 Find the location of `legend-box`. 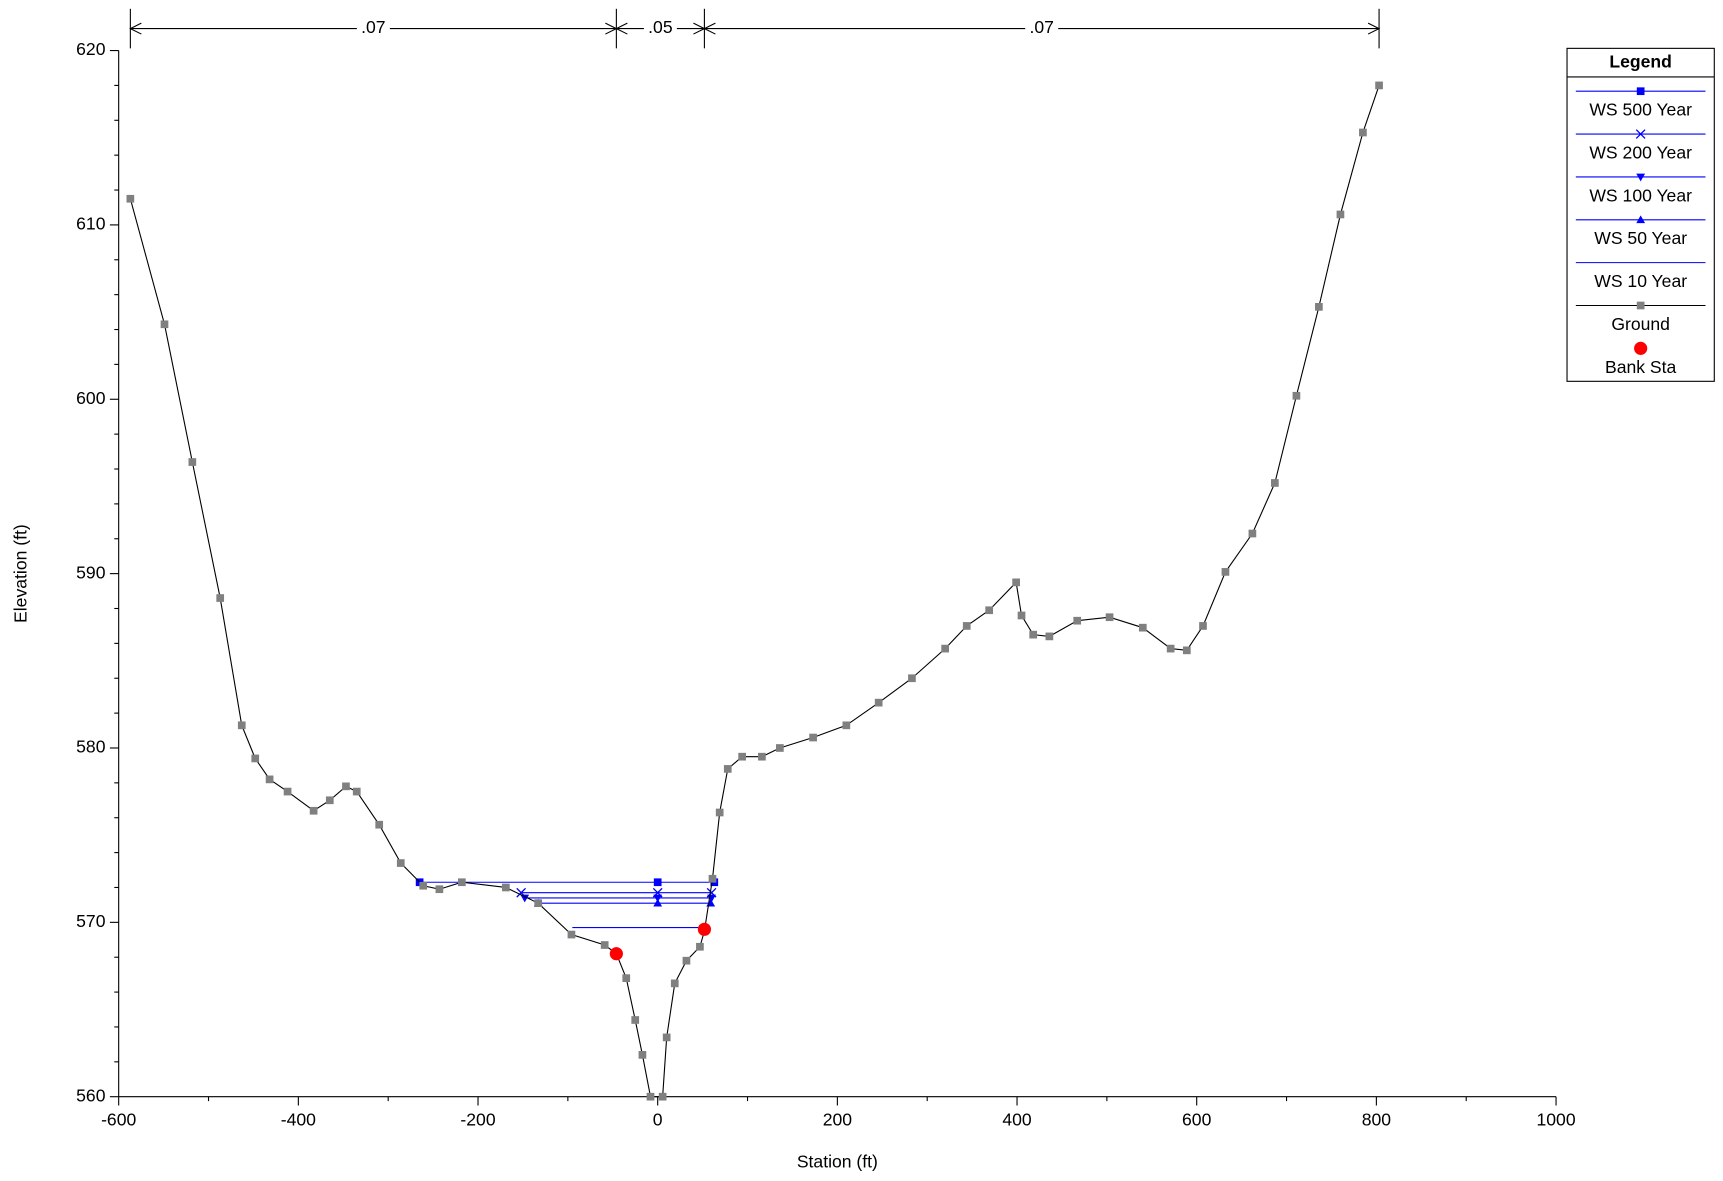

legend-box is located at coordinates (1640, 214).